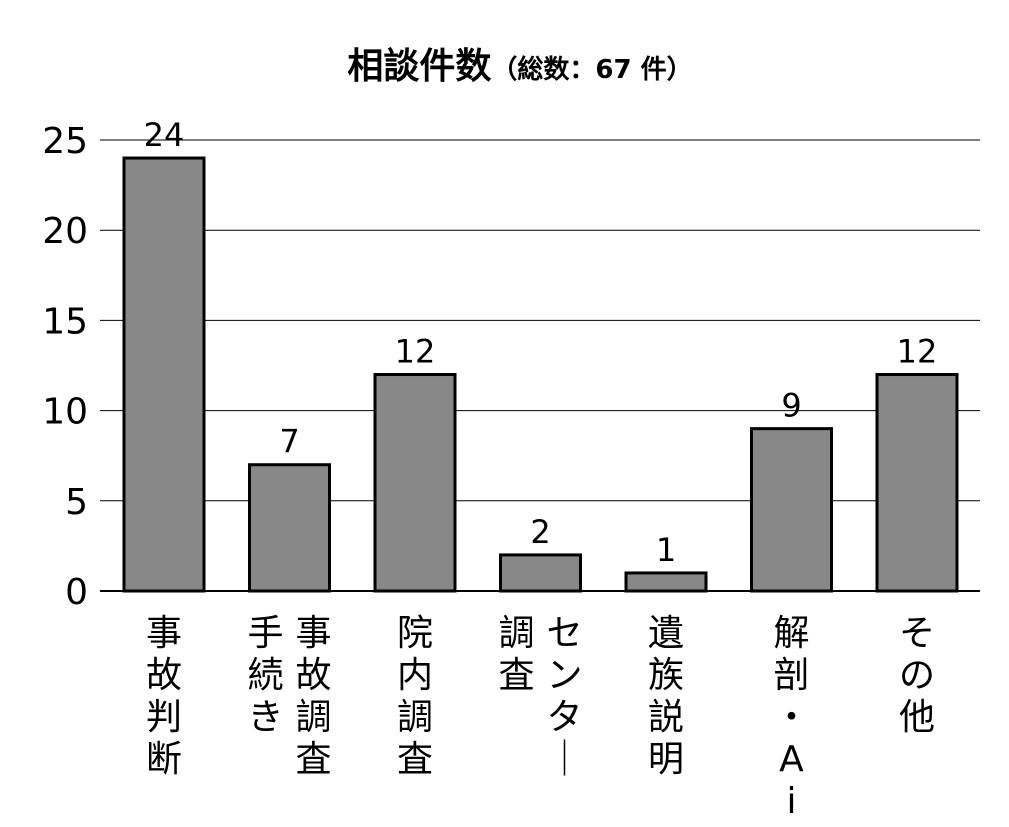 The image size is (1009, 827). I want to click on x-label-1-char: き, so click(265, 717).